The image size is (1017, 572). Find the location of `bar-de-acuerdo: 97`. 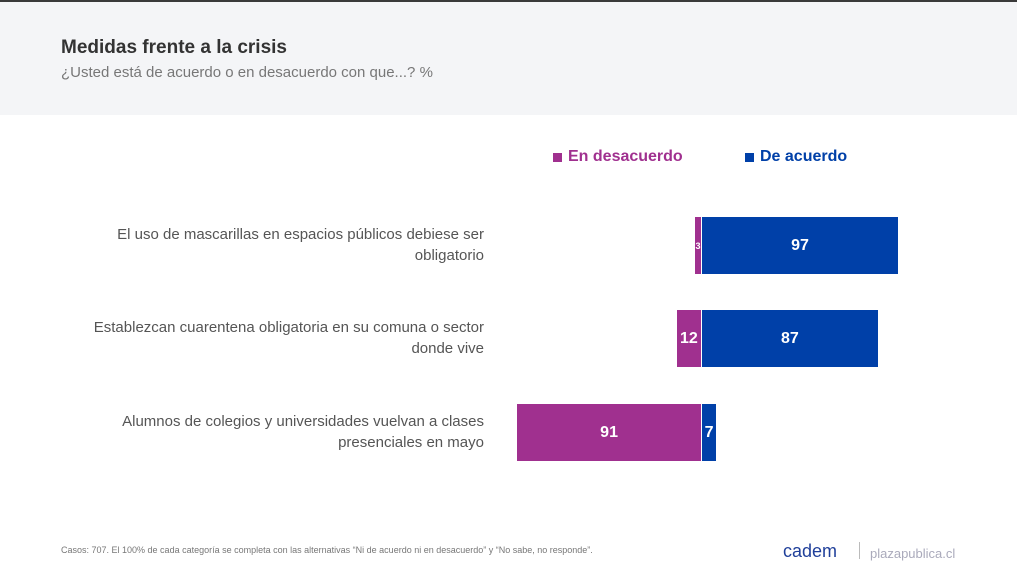

bar-de-acuerdo: 97 is located at coordinates (800, 245).